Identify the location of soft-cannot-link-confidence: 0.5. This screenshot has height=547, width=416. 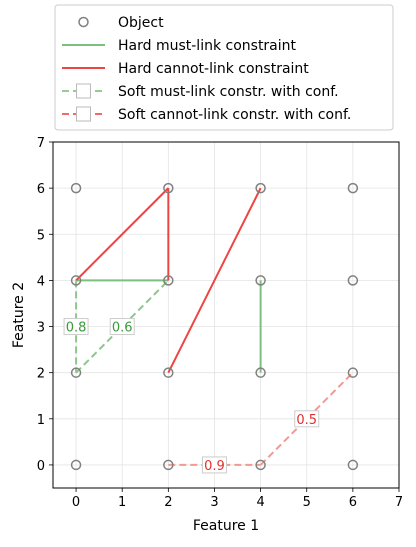
(306, 420).